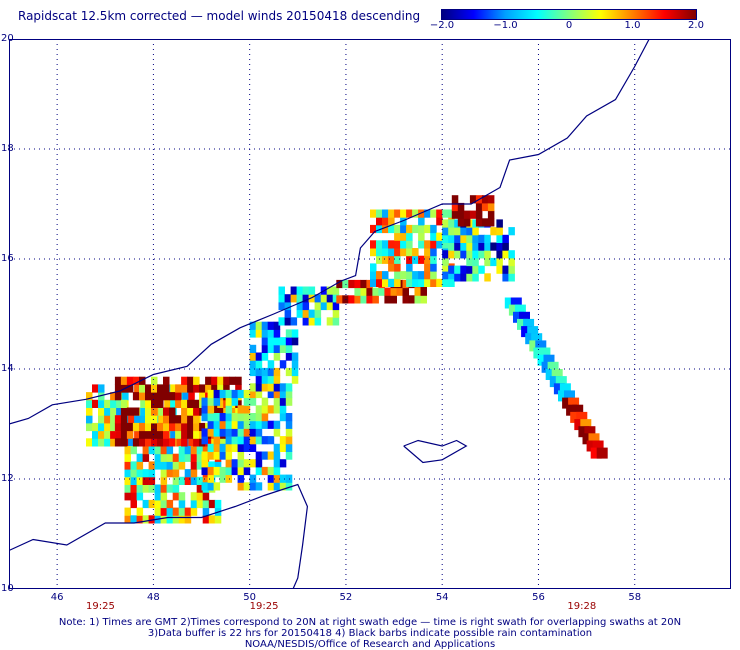 The height and width of the screenshot is (650, 740). I want to click on swath-time-label: 19:25, so click(100, 606).